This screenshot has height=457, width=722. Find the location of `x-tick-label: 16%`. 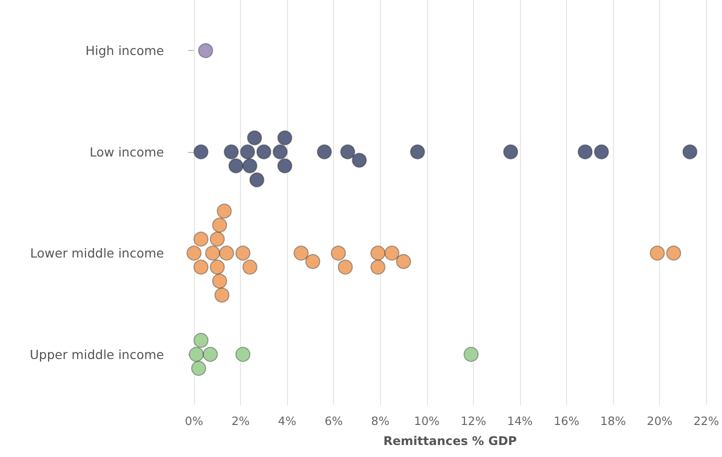

x-tick-label: 16% is located at coordinates (567, 421).